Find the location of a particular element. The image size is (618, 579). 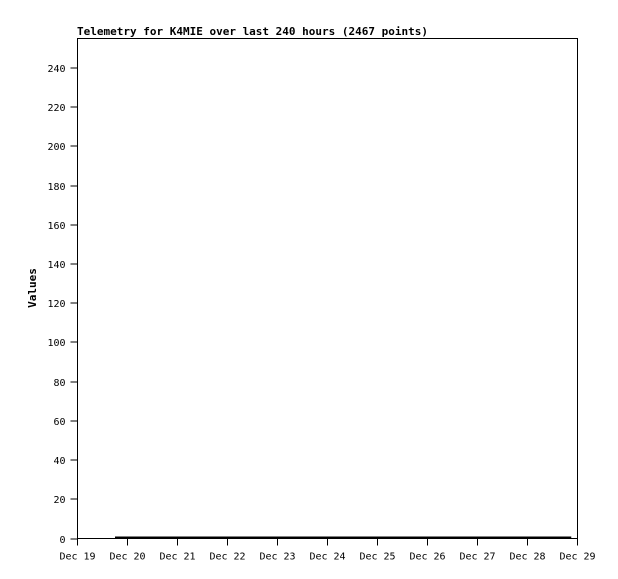

y-tick-label: 120 is located at coordinates (56, 304).